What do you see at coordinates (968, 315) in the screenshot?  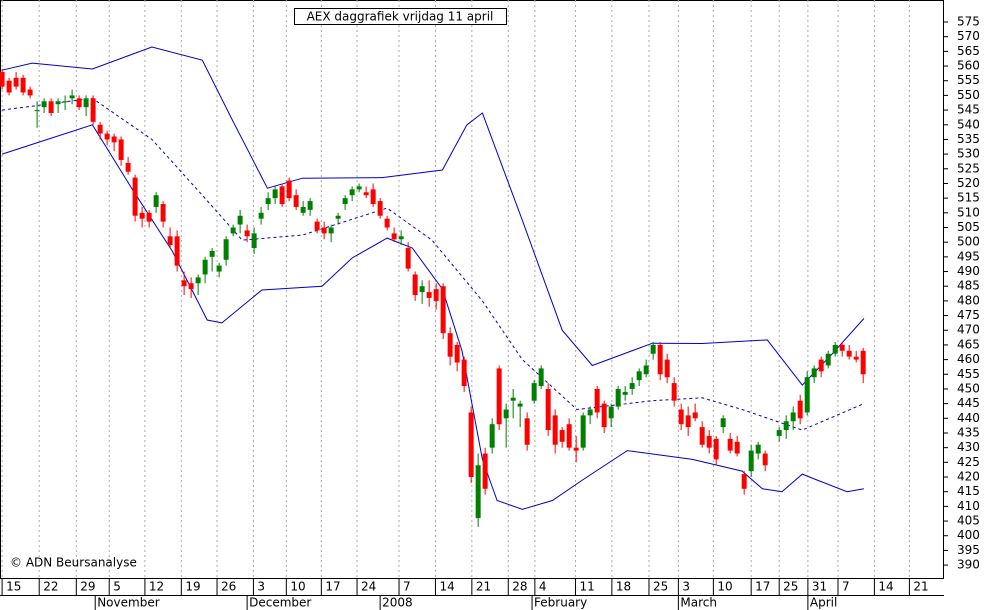 I see `y-tick-label: 475` at bounding box center [968, 315].